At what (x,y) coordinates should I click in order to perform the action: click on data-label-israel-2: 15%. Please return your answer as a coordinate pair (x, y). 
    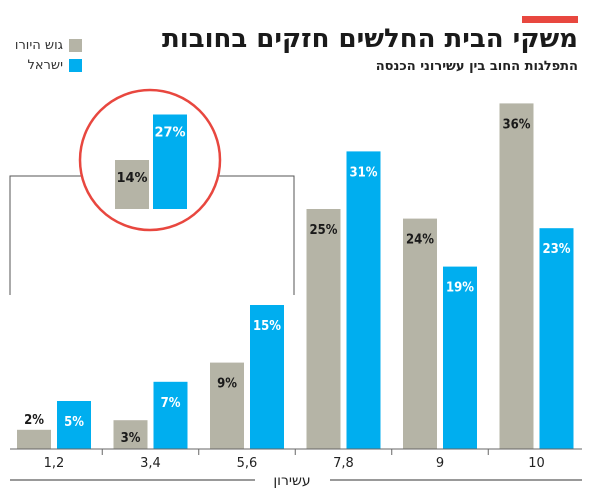
    Looking at the image, I should click on (267, 326).